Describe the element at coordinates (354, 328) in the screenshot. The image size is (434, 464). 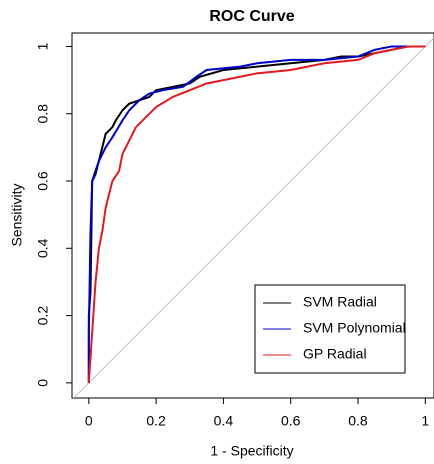
I see `legend-label: SVM Polynomial` at that location.